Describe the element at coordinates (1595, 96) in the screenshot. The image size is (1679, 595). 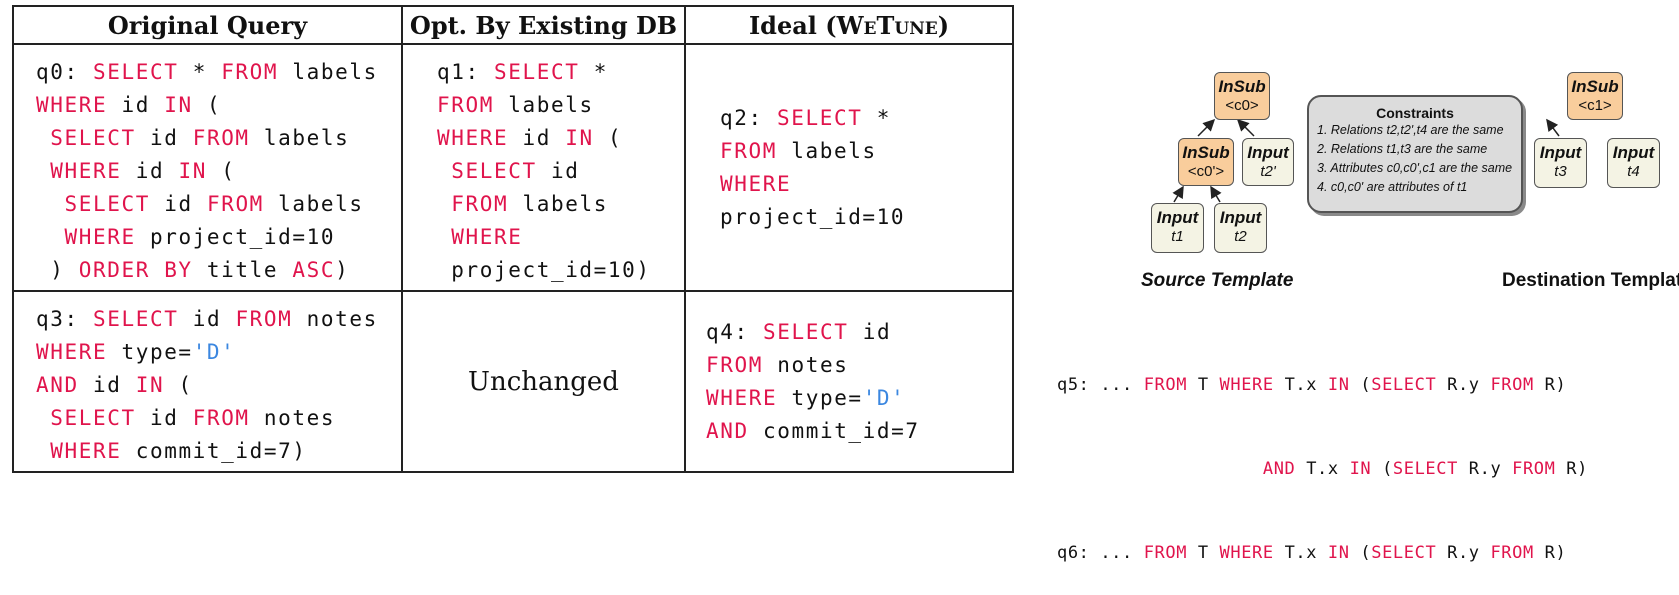
I see `insub-node-dest: InSub <c1>` at that location.